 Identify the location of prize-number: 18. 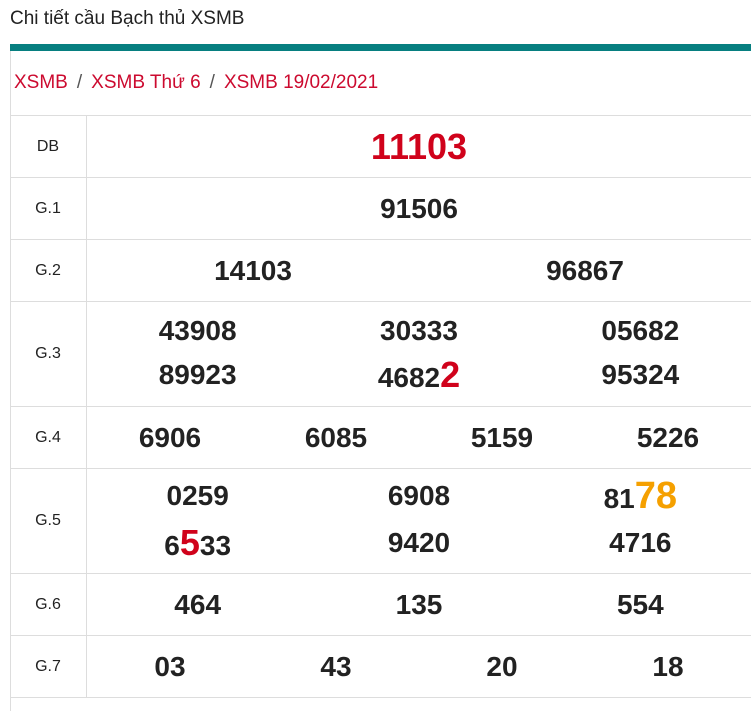
(668, 667).